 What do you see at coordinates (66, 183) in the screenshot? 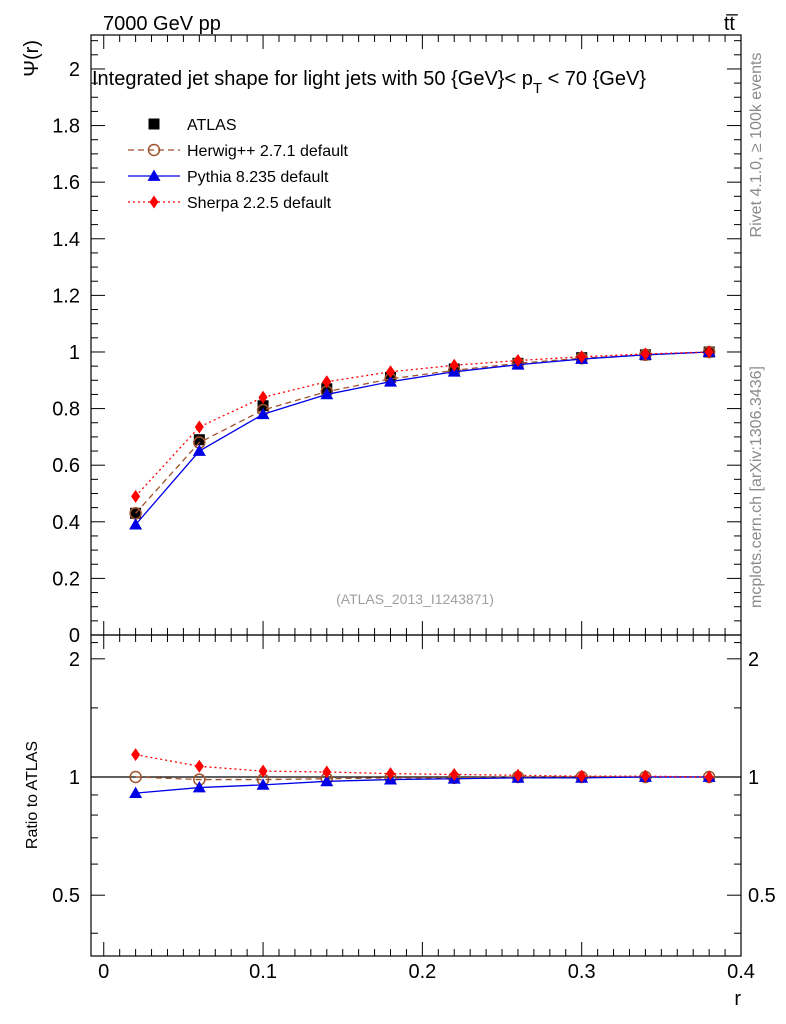
I see `y-tick-label: 1.6` at bounding box center [66, 183].